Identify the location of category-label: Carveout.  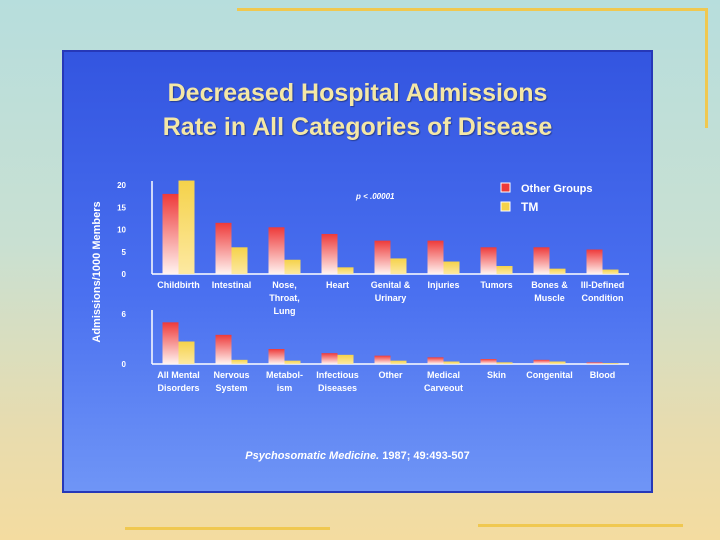
(443, 388).